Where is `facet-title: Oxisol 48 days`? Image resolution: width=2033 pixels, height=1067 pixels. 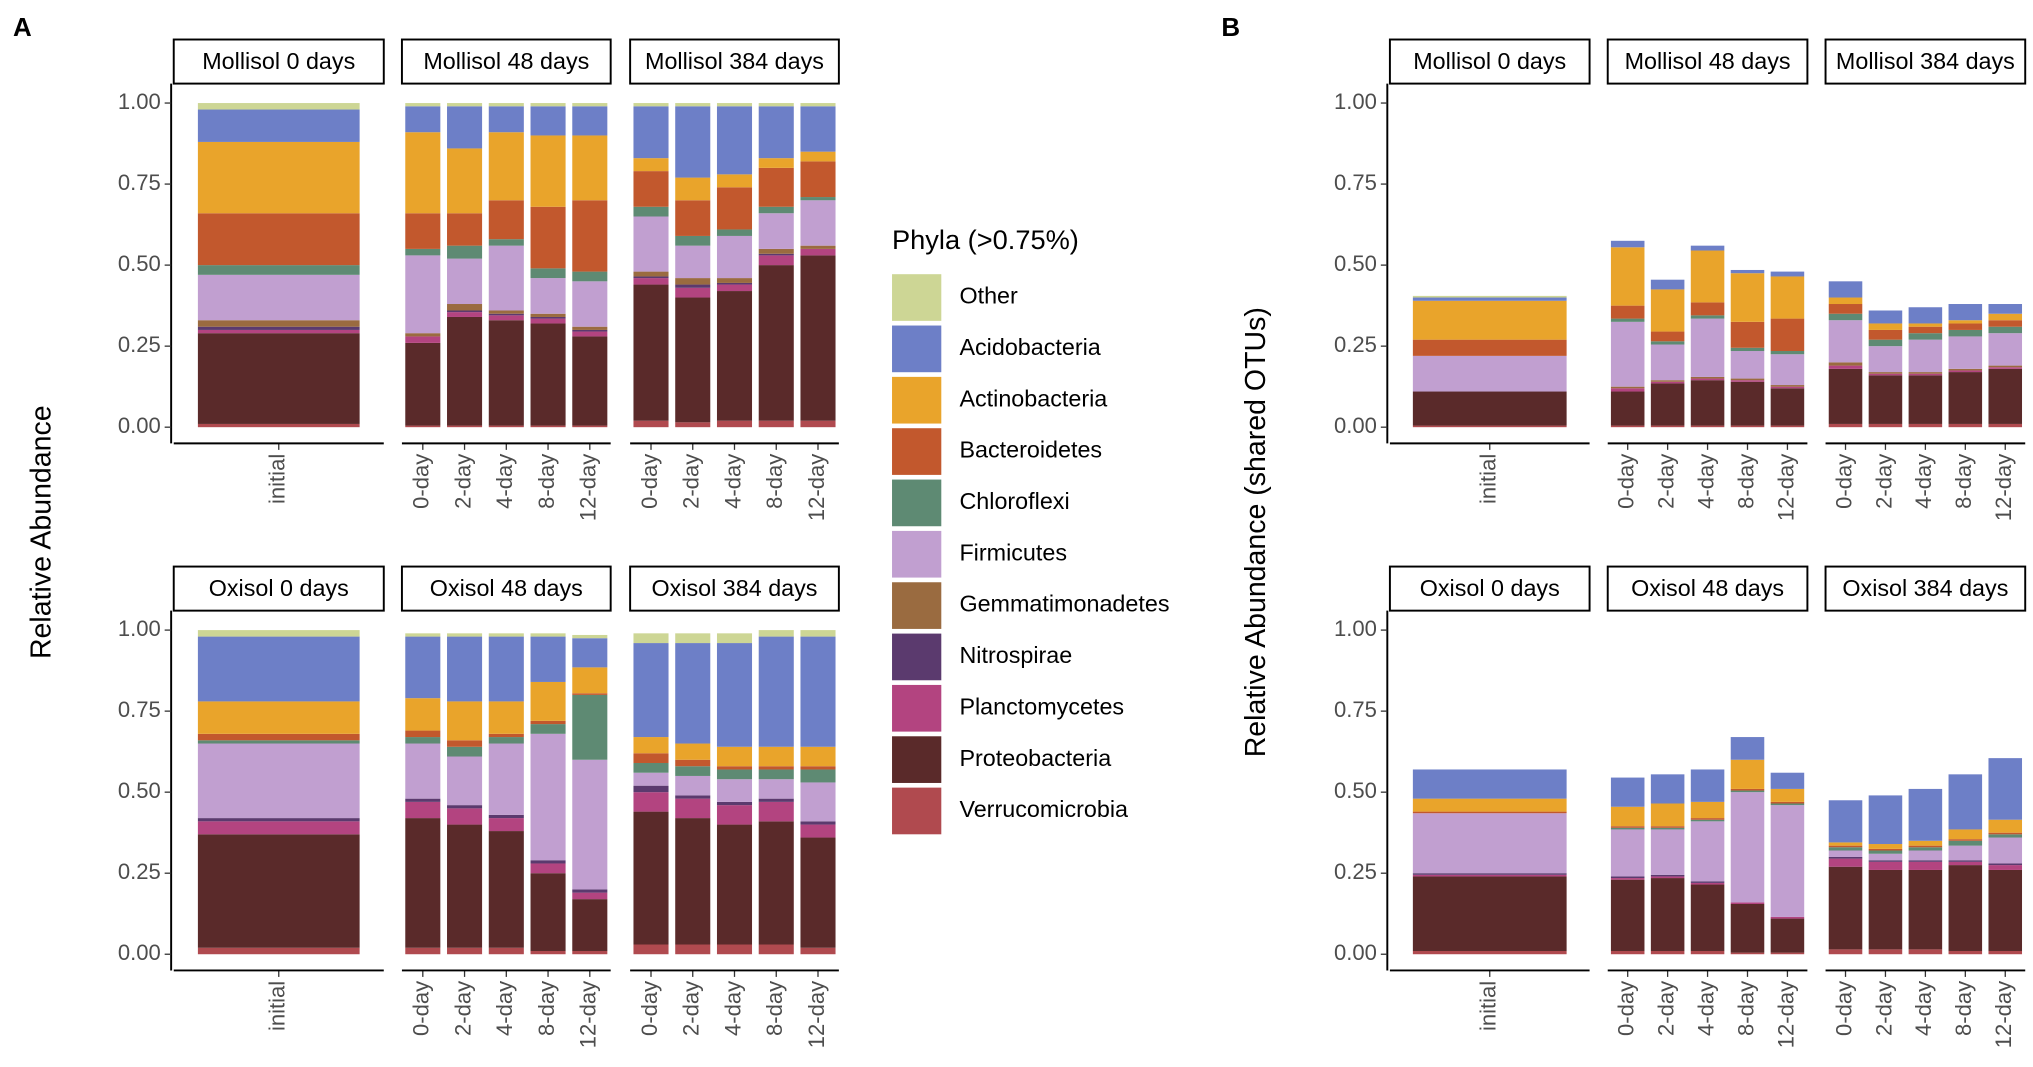
facet-title: Oxisol 48 days is located at coordinates (1707, 588).